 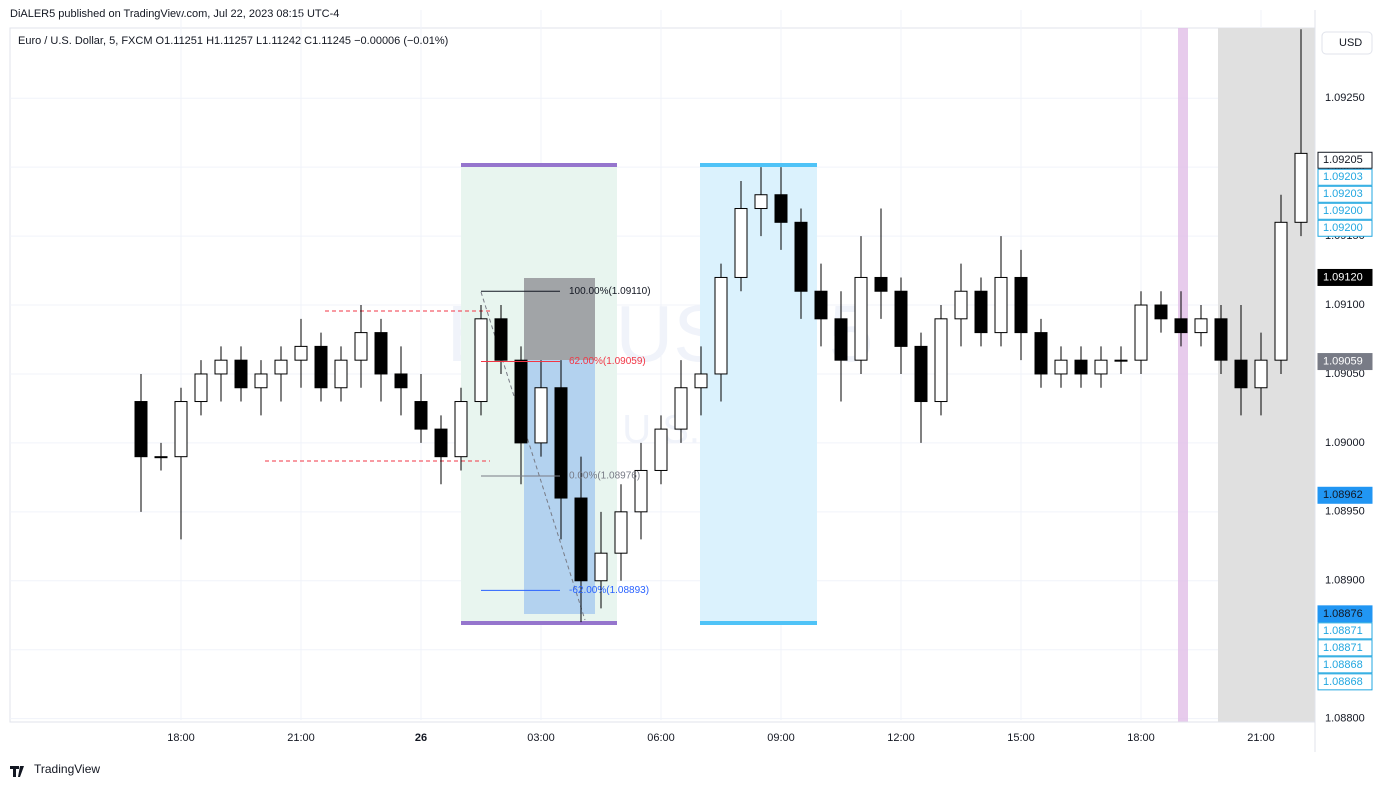 I want to click on x-tick-label: 12:00, so click(x=901, y=738).